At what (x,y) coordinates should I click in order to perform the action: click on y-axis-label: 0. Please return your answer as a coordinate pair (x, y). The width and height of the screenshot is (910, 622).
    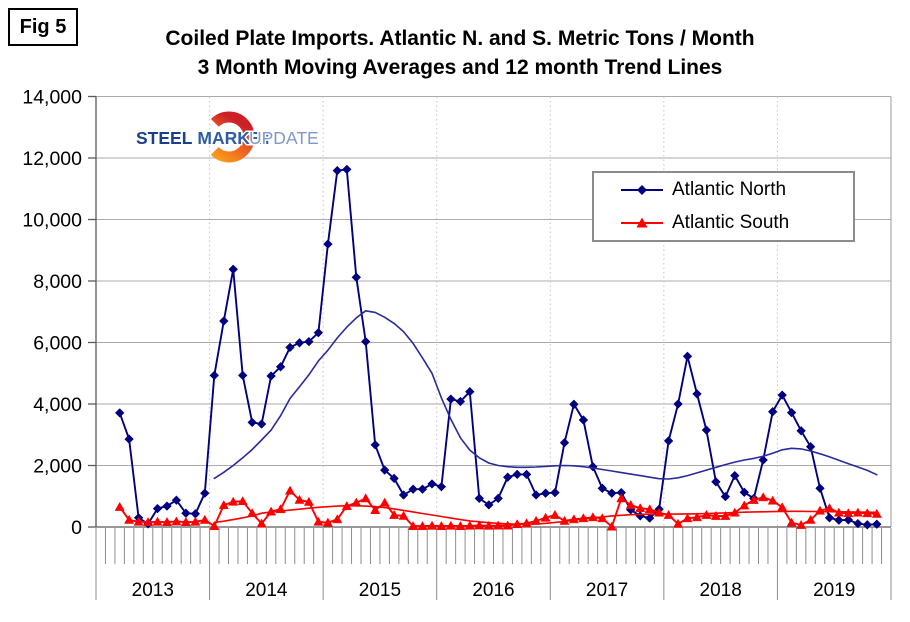
    Looking at the image, I should click on (76, 528).